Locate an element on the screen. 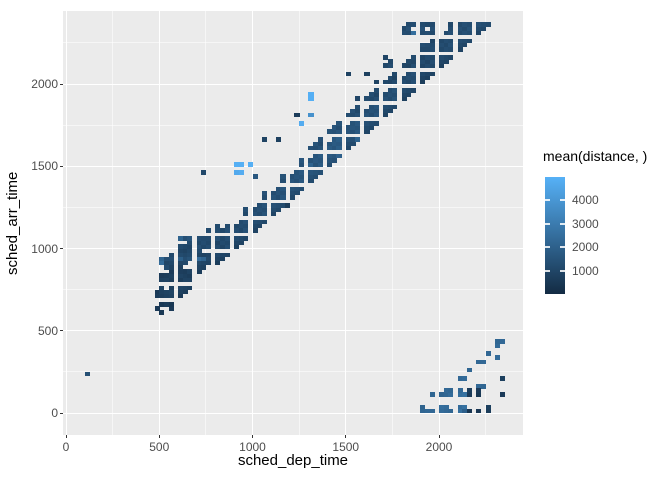 The height and width of the screenshot is (480, 672). legend-tick-label: 4000 is located at coordinates (585, 200).